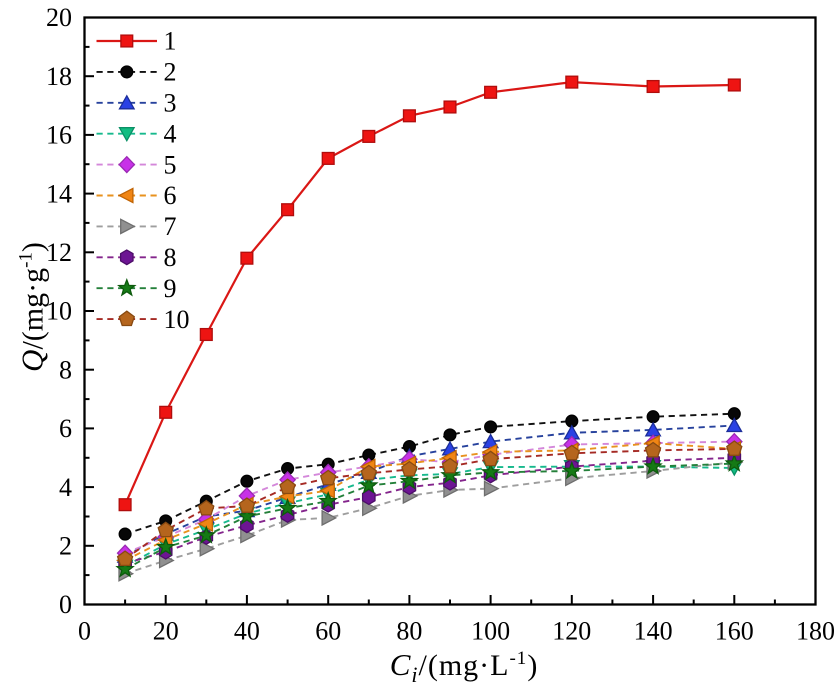  I want to click on svg-text: 12, so click(59, 252).